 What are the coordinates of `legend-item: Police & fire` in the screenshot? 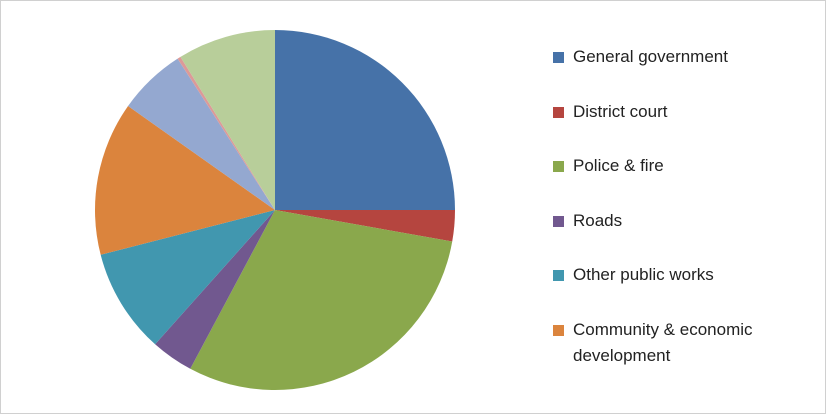 It's located at (678, 180).